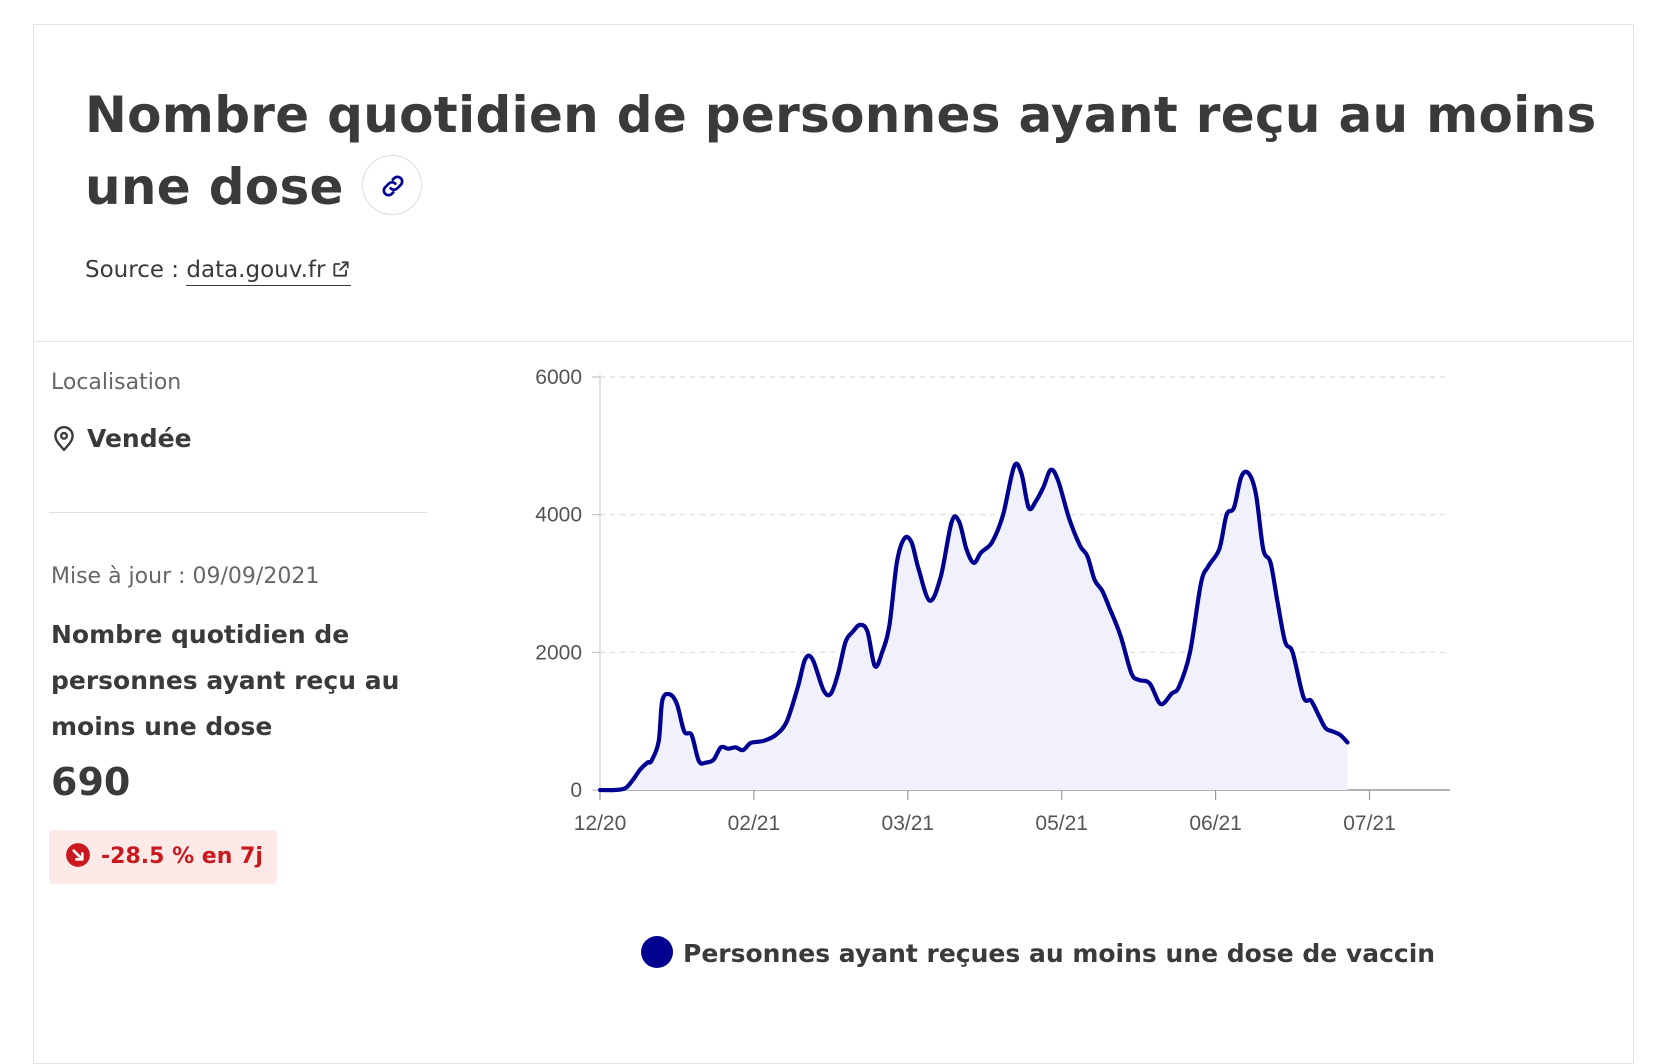 The width and height of the screenshot is (1670, 1064). Describe the element at coordinates (1061, 823) in the screenshot. I see `x-tick-label: 05/21` at that location.